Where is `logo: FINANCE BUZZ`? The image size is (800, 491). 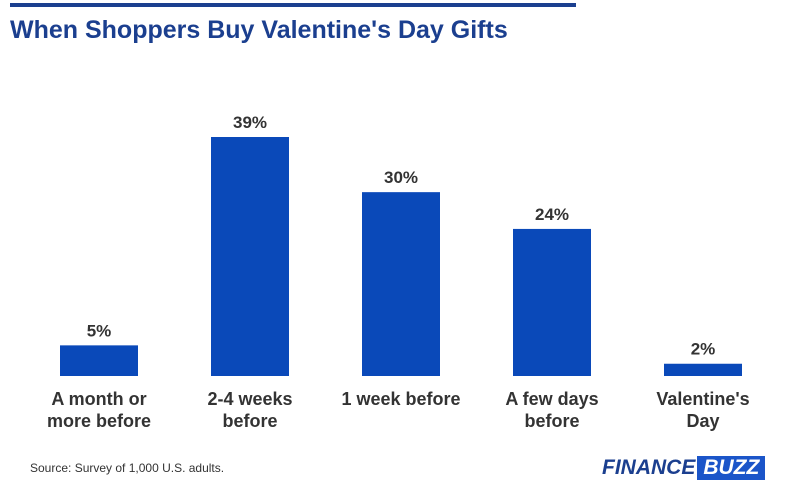 logo: FINANCE BUZZ is located at coordinates (684, 468).